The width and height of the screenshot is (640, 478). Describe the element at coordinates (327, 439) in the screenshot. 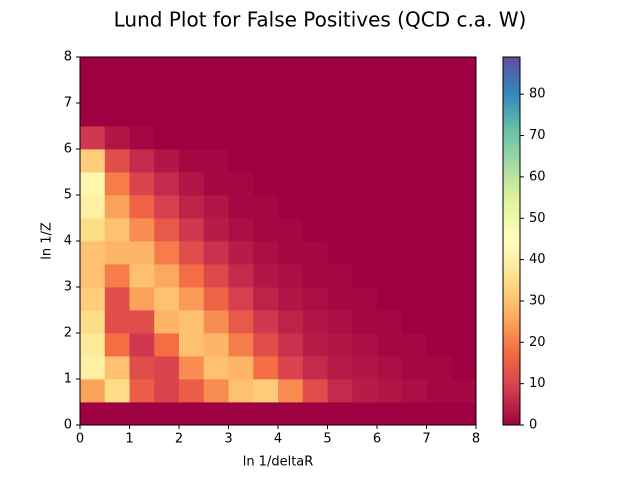

I see `x-tick-label: 5` at that location.